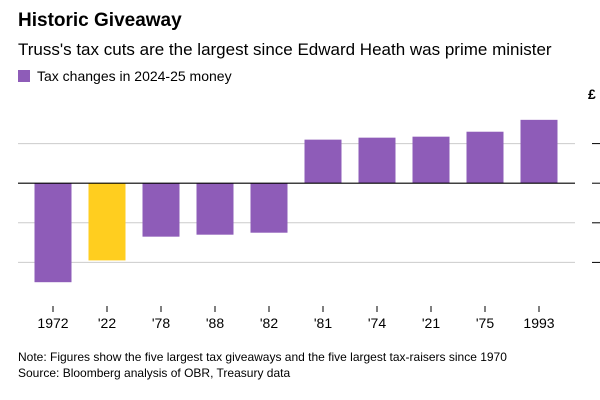 This screenshot has height=400, width=600. What do you see at coordinates (538, 323) in the screenshot?
I see `x-tick-label: 1993` at bounding box center [538, 323].